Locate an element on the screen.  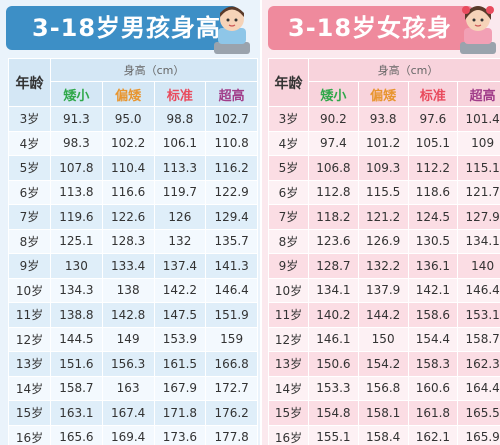
height-cell: 156.8 is located at coordinates (383, 388).